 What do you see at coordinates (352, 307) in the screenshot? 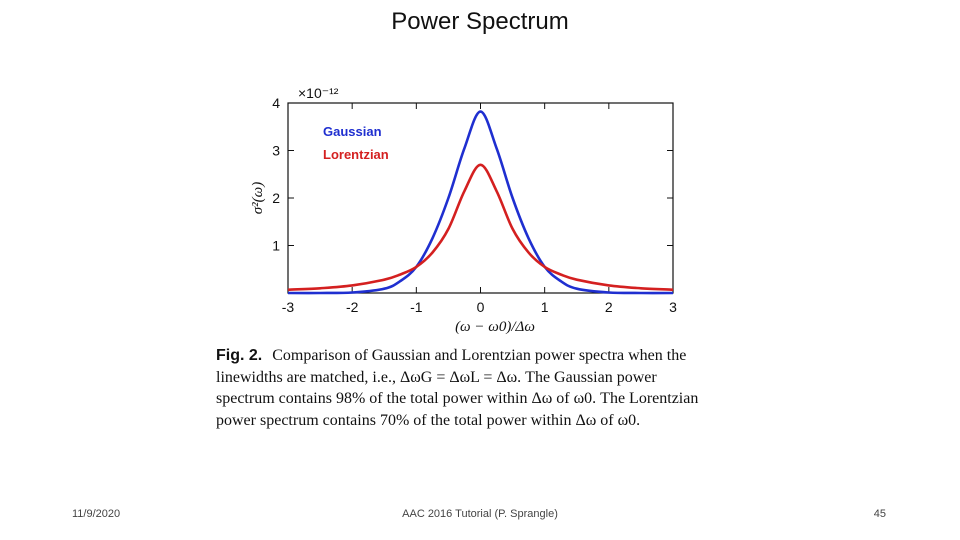
I see `x-tick-label-1: -2` at bounding box center [352, 307].